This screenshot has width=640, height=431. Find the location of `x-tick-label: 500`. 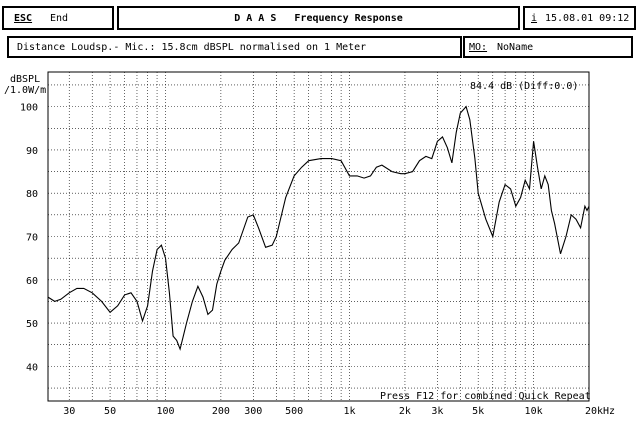

x-tick-label: 500 is located at coordinates (294, 411).